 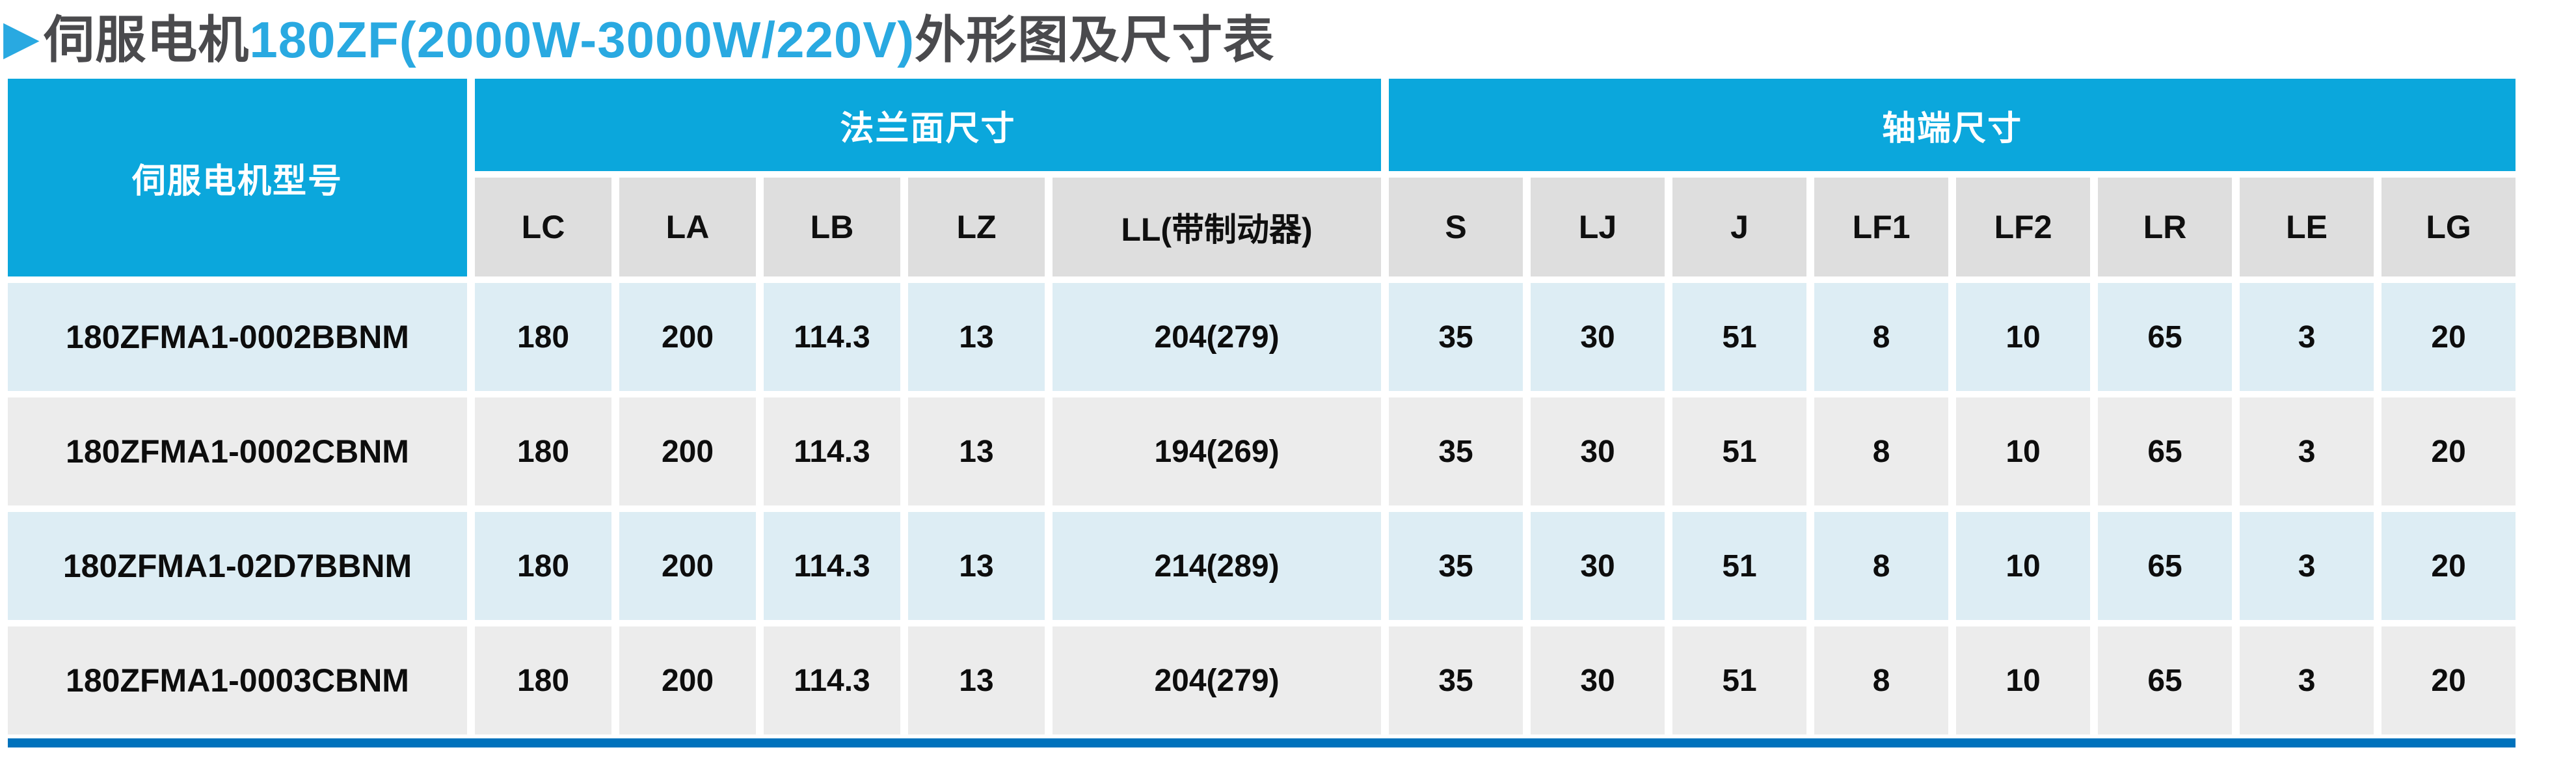 I want to click on model-cell: 180ZFMA1-02D7BBNM, so click(x=237, y=566).